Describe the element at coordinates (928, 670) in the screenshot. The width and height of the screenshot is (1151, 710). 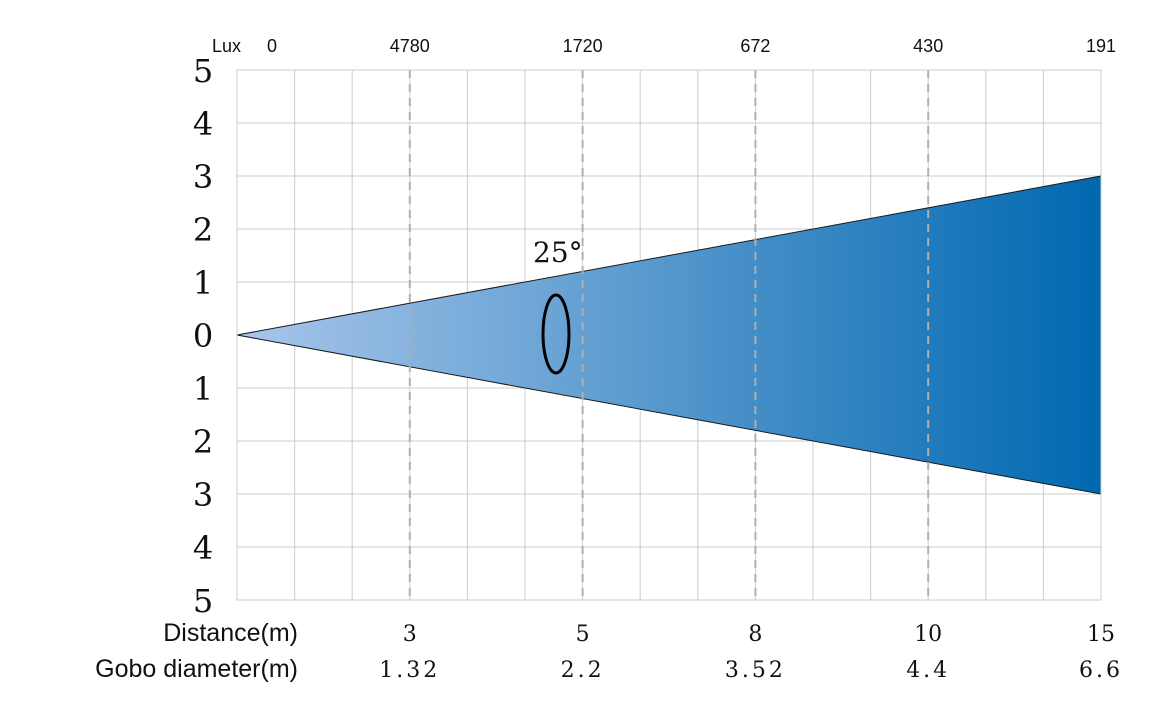
I see `gobo-value: 4.4` at that location.